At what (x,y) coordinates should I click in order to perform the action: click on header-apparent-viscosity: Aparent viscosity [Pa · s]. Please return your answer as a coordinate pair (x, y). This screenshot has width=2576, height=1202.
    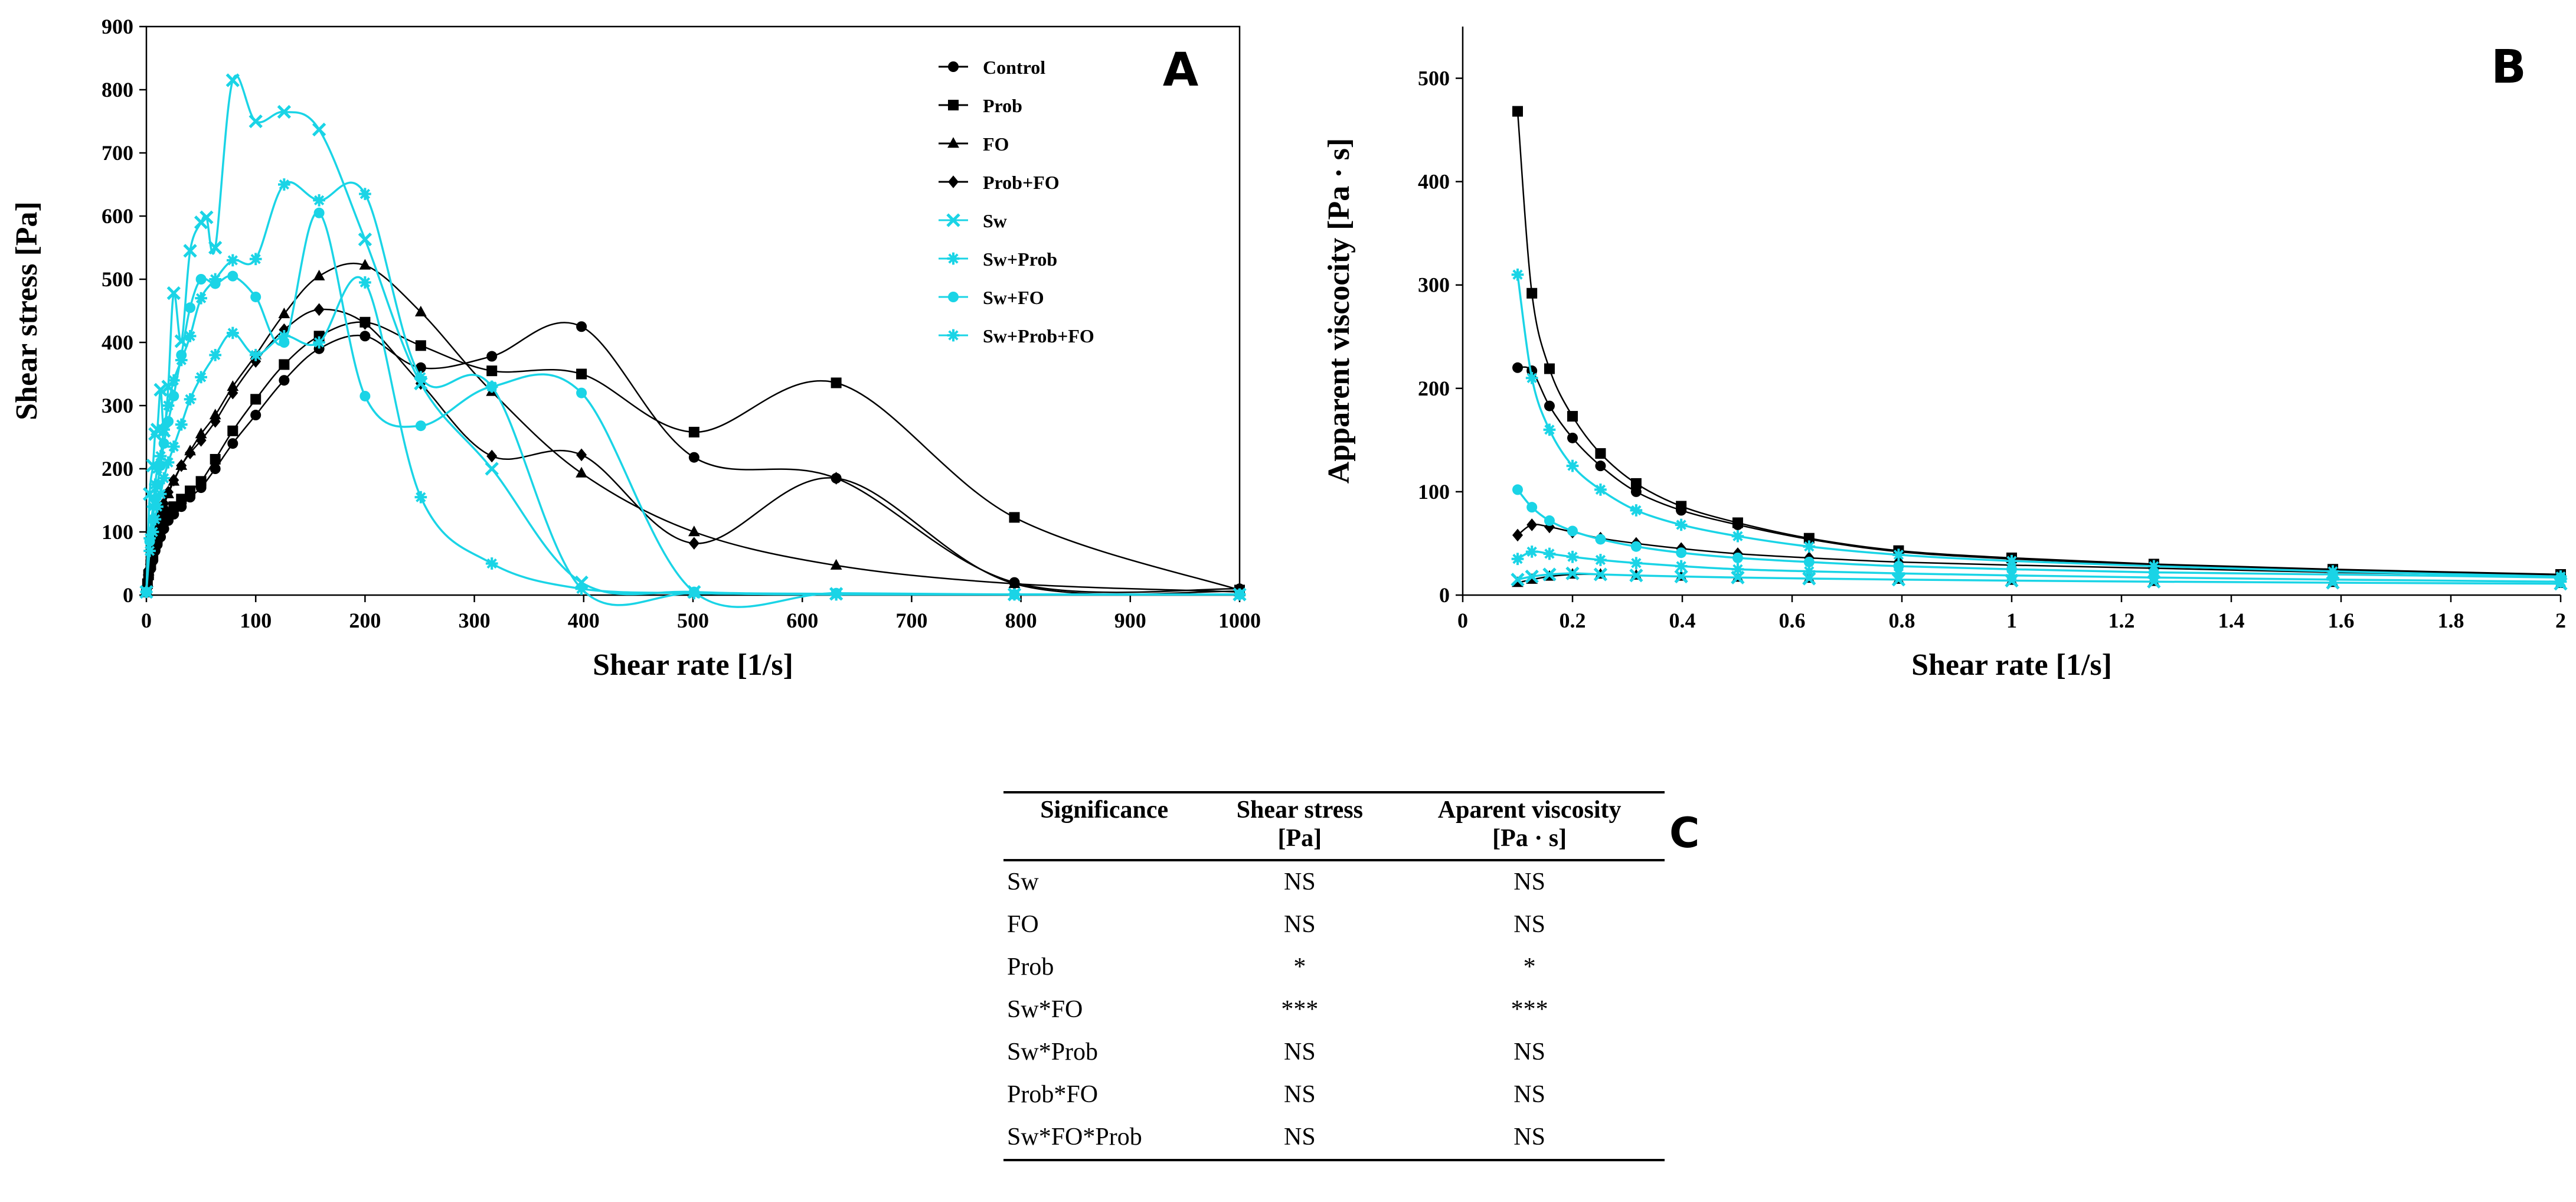
    Looking at the image, I should click on (1529, 824).